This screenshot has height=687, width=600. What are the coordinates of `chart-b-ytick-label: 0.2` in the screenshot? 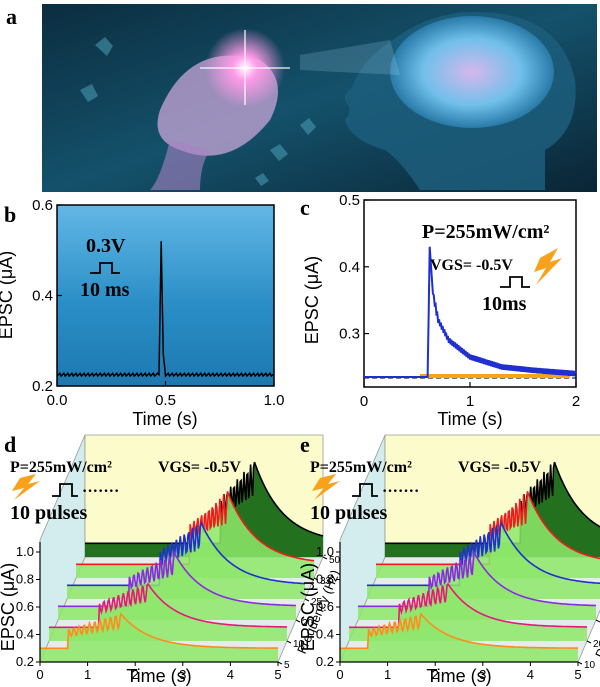 It's located at (42, 386).